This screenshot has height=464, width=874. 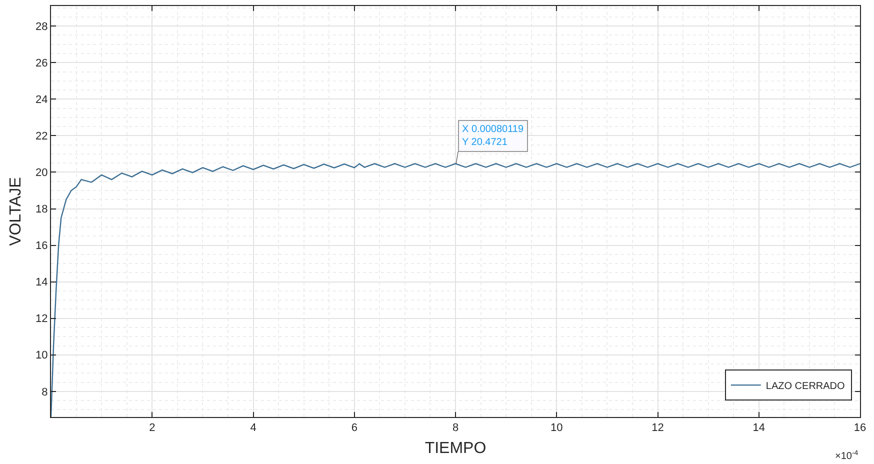 What do you see at coordinates (860, 428) in the screenshot?
I see `x-tick-label: 16` at bounding box center [860, 428].